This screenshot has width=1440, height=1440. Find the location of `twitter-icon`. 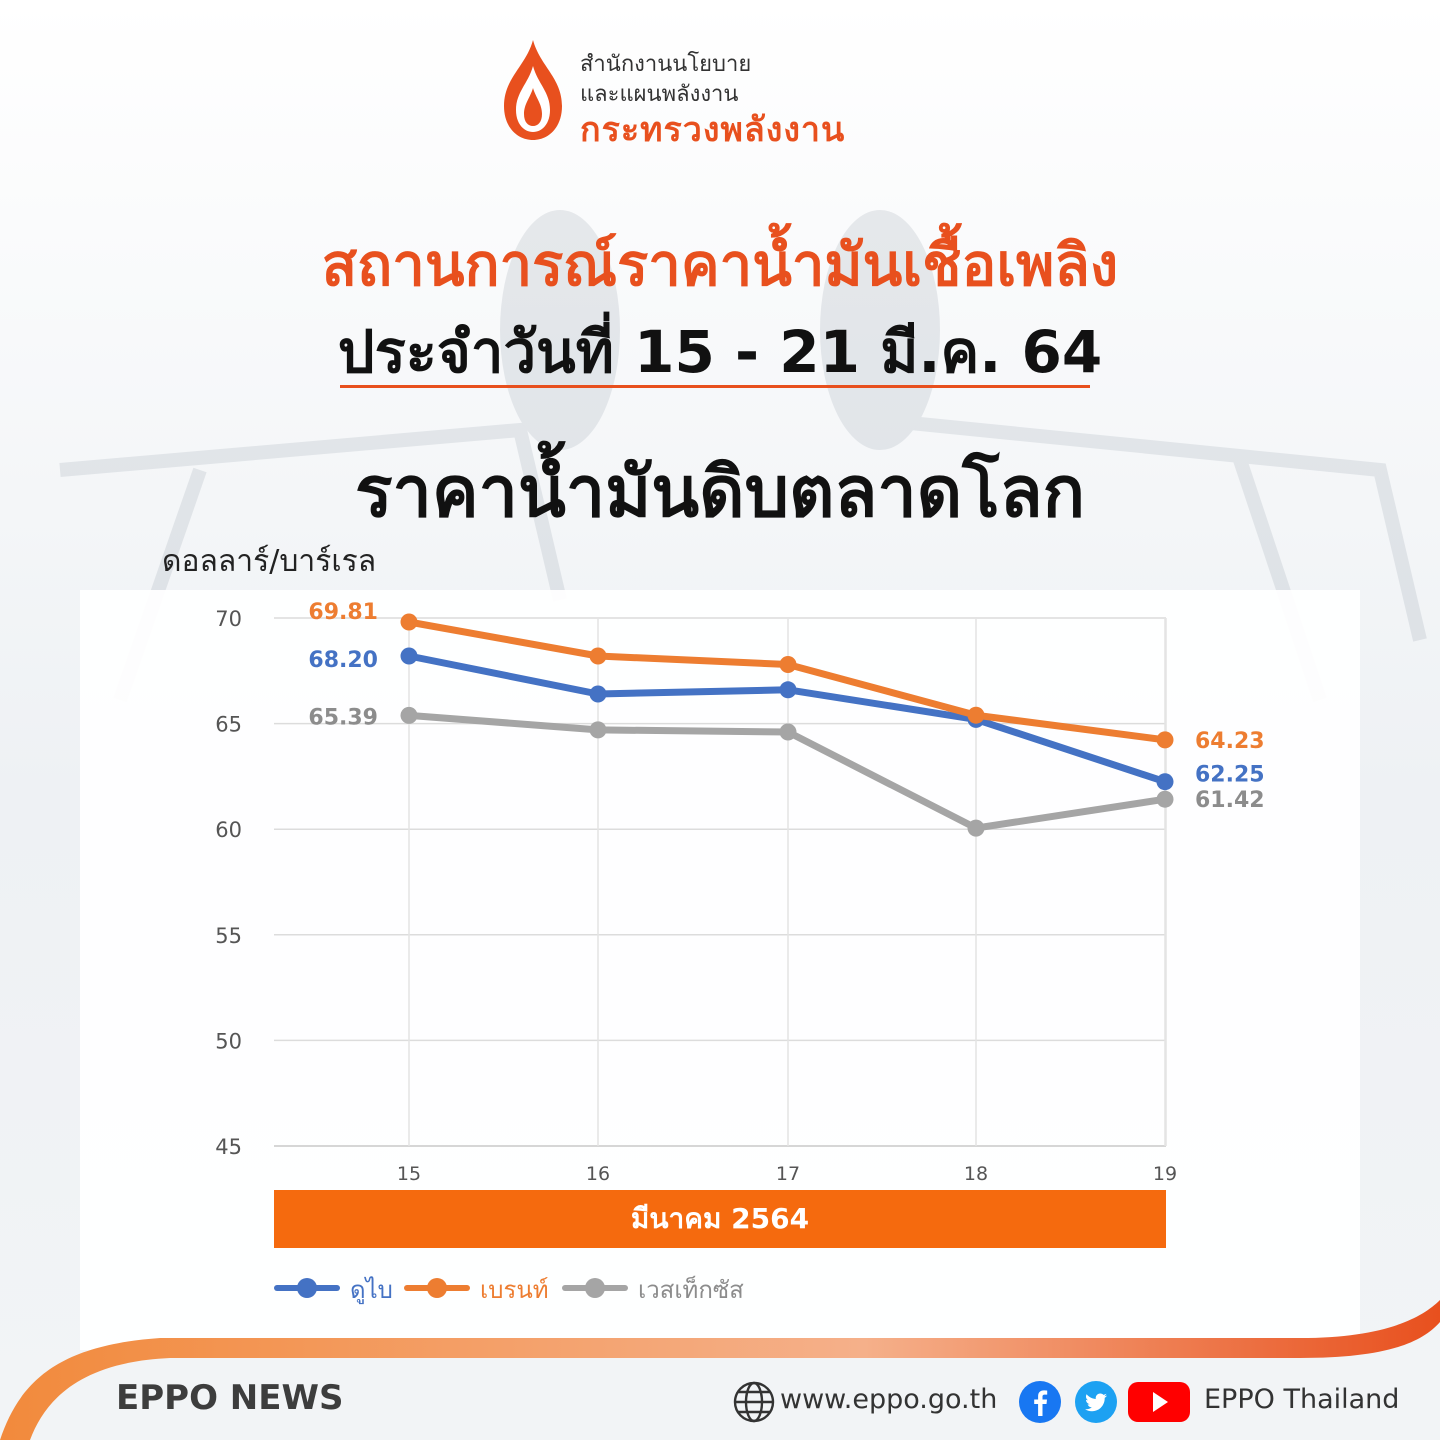

twitter-icon is located at coordinates (1096, 1402).